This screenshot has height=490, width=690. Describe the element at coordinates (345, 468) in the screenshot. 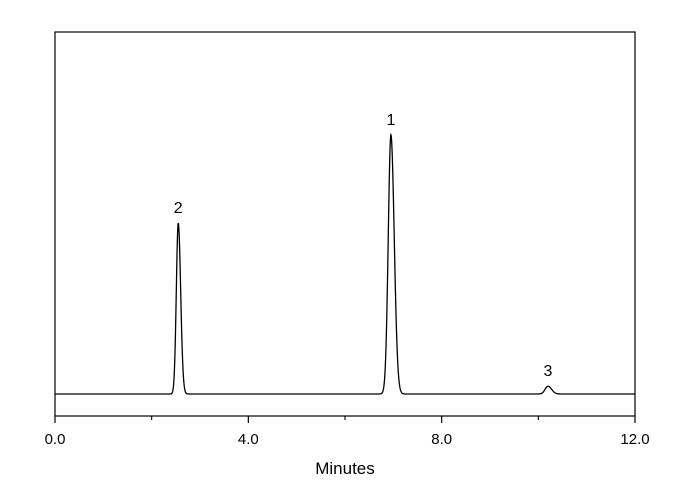

I see `x-axis-label: Minutes` at that location.